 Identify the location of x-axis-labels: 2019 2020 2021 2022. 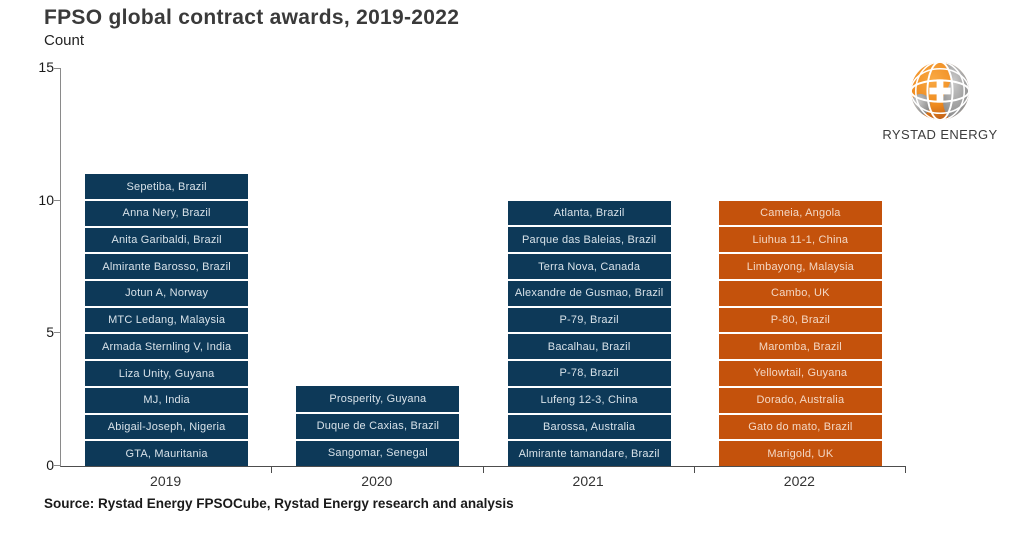
(482, 483).